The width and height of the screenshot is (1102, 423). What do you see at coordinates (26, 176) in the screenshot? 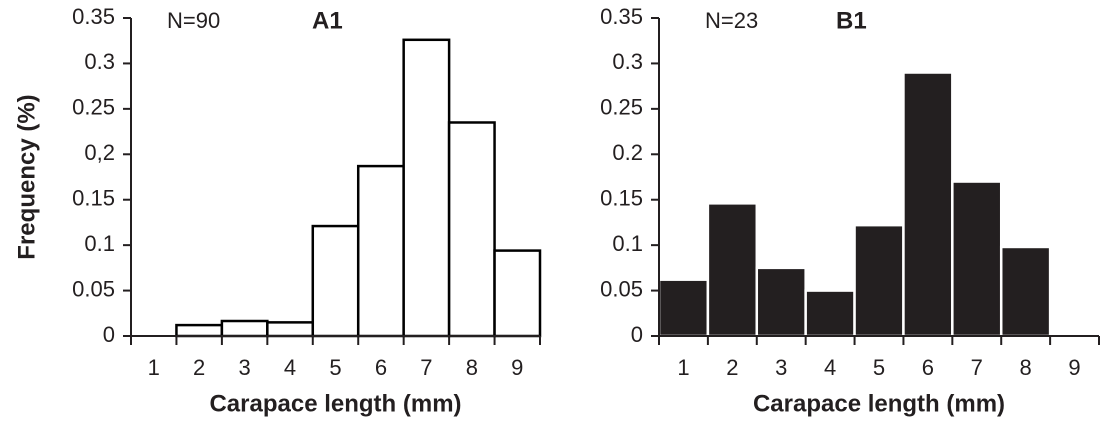
I see `y-axis-label: Frequency (%)` at bounding box center [26, 176].